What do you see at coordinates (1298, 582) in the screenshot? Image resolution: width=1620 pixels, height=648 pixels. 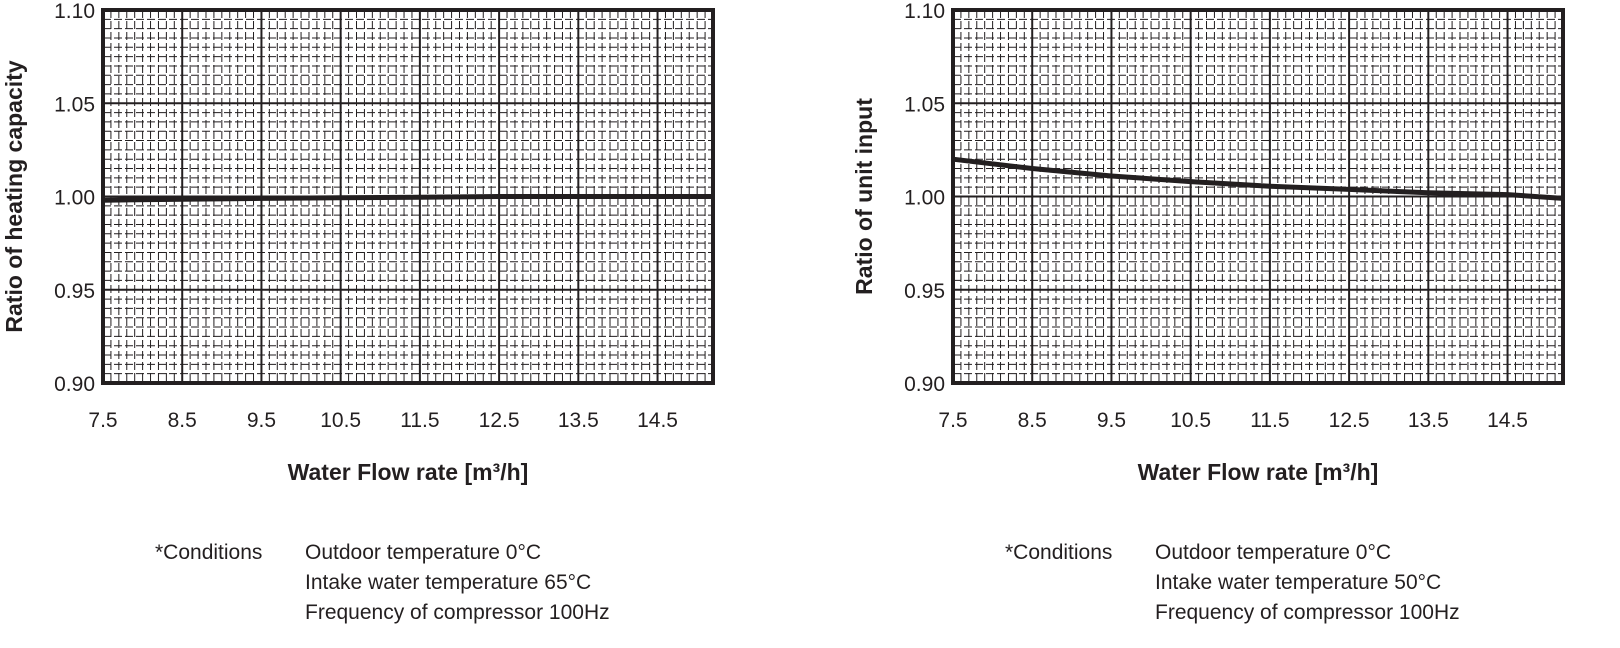 I see `condition-line: Intake water temperature 50°C` at bounding box center [1298, 582].